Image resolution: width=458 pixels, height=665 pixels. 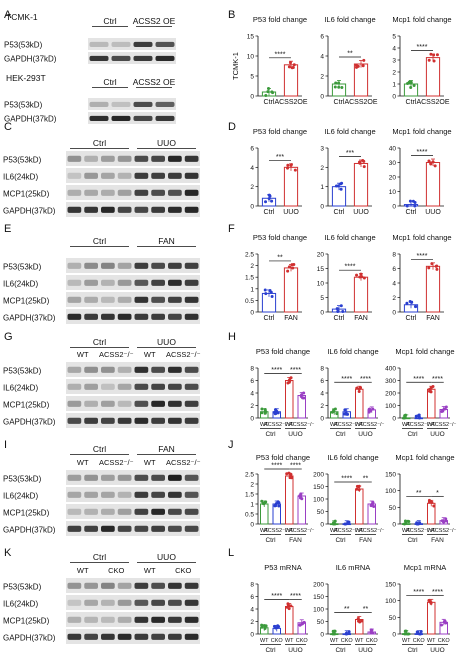 What do you see at coordinates (283, 457) in the screenshot?
I see `chart-title: P53 fold change` at bounding box center [283, 457].